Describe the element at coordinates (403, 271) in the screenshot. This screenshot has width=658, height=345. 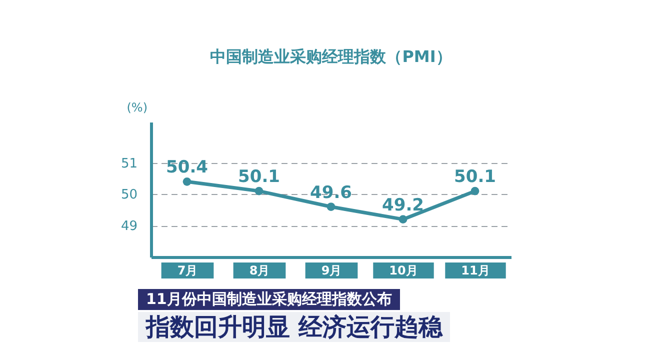
I see `x-tick-label: 10月` at that location.